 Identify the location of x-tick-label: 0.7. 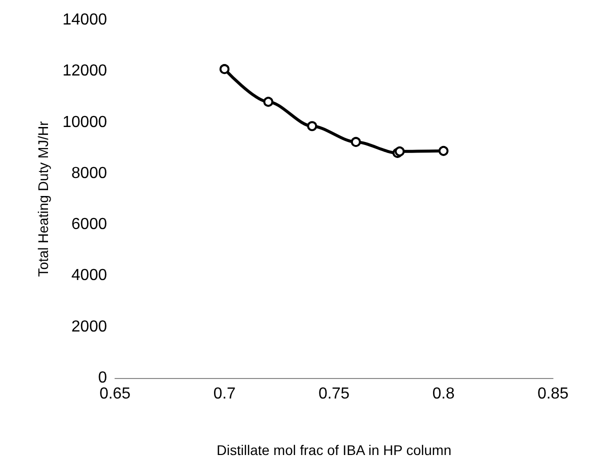
(224, 394).